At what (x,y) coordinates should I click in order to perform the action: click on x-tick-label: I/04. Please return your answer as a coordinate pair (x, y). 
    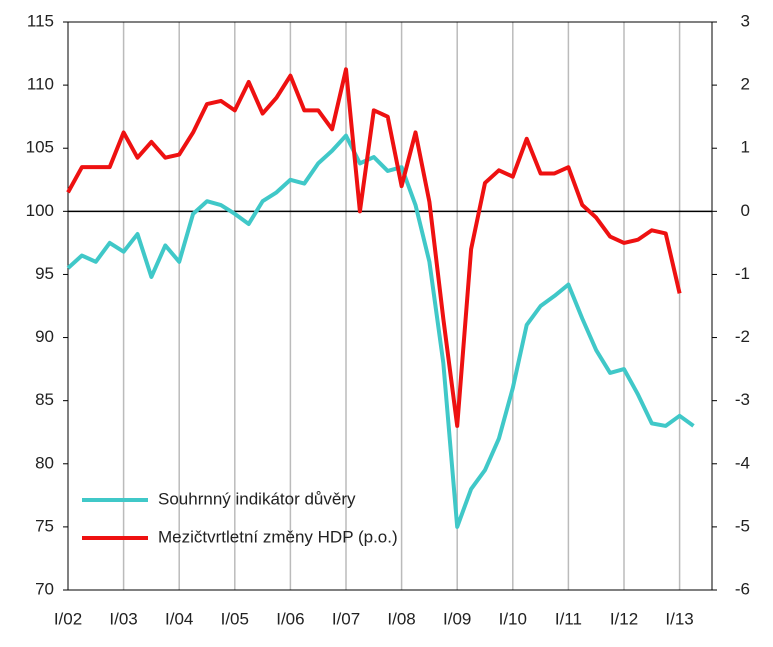
    Looking at the image, I should click on (179, 618).